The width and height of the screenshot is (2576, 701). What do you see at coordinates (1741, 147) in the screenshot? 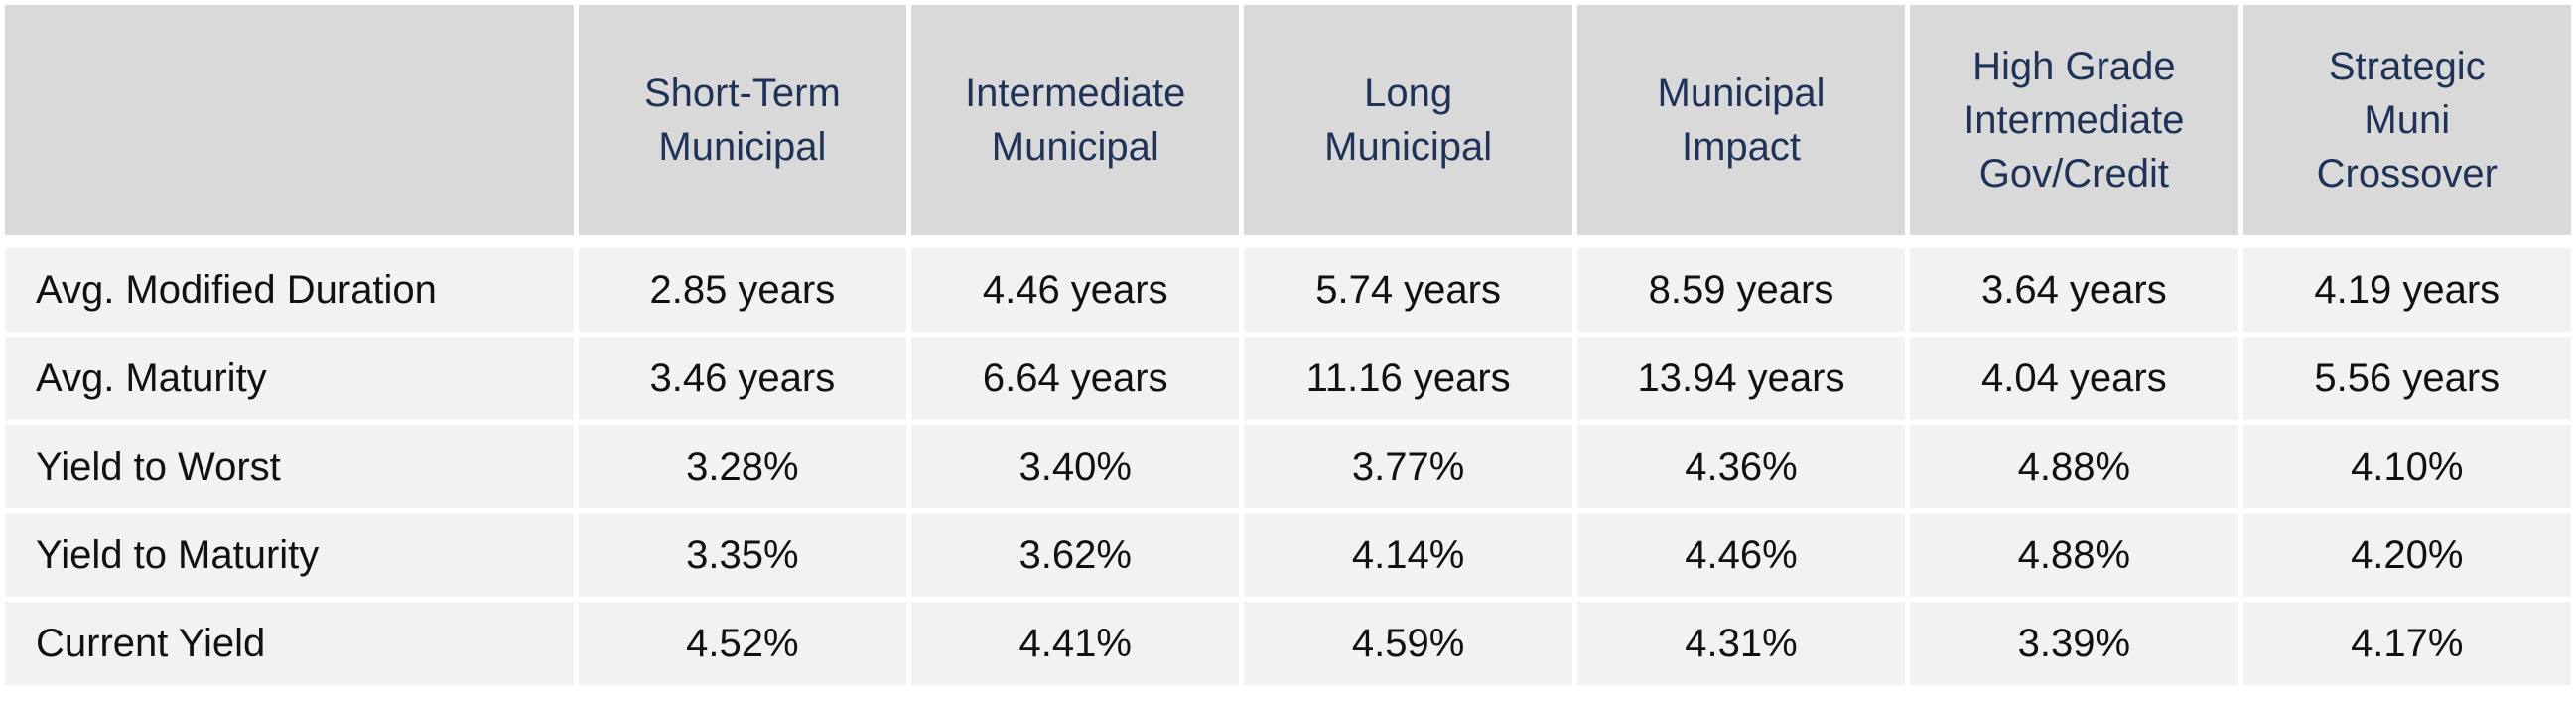
I see `column-header-line: Impact` at bounding box center [1741, 147].